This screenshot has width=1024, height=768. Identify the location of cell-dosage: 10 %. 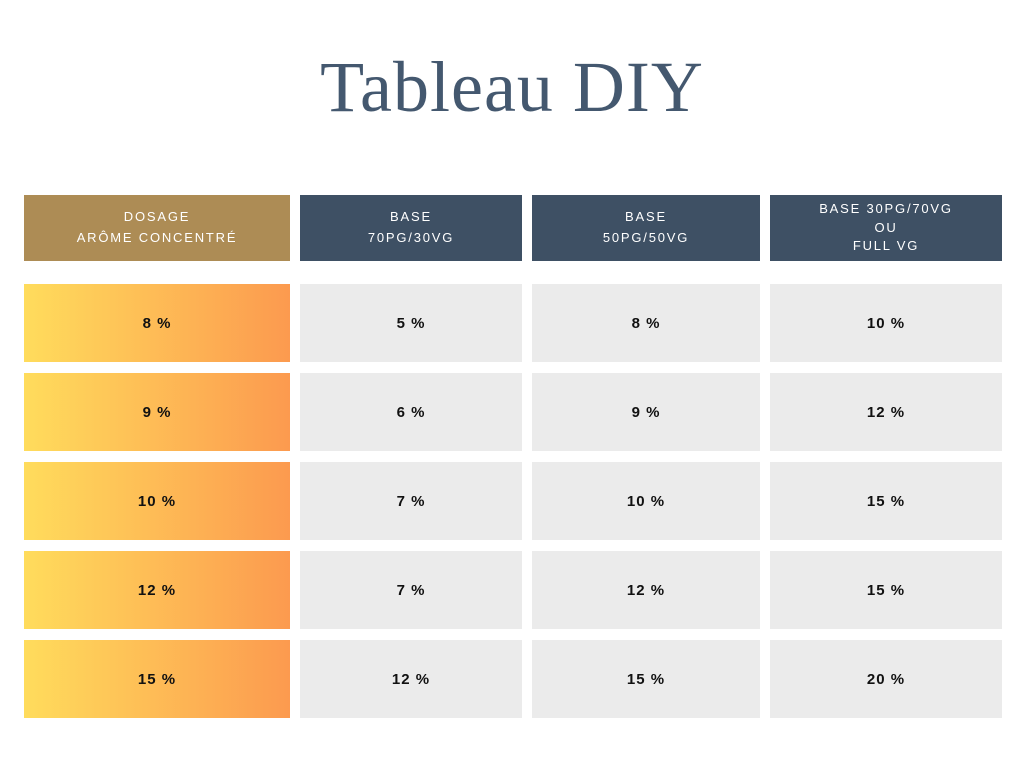
(157, 501).